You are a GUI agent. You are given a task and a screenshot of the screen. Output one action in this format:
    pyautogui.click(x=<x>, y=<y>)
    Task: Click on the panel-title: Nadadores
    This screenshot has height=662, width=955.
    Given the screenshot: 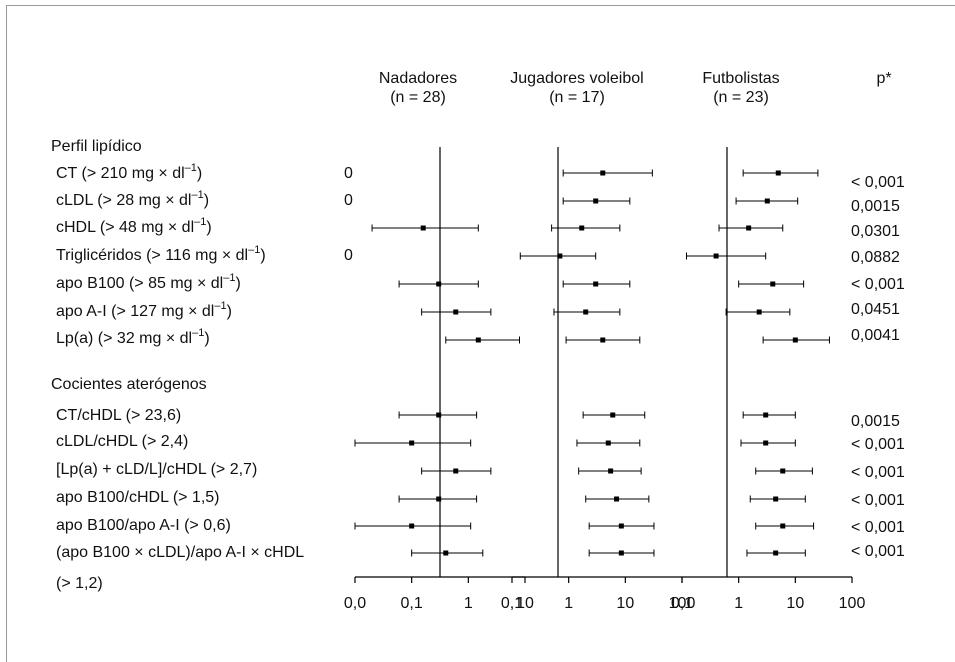 What is the action you would take?
    pyautogui.click(x=418, y=78)
    